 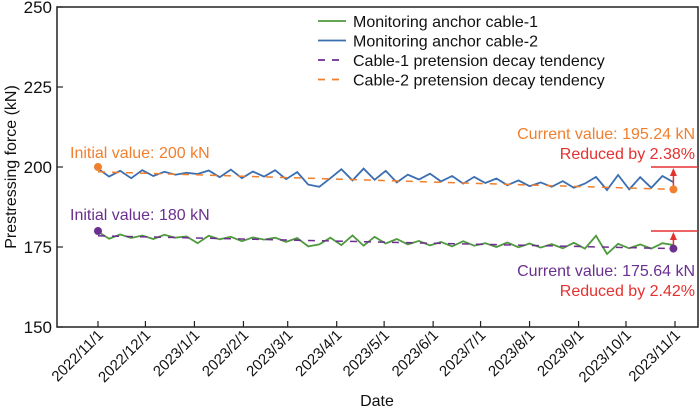 I want to click on x-tick-label: 2023/4/1, so click(x=318, y=353).